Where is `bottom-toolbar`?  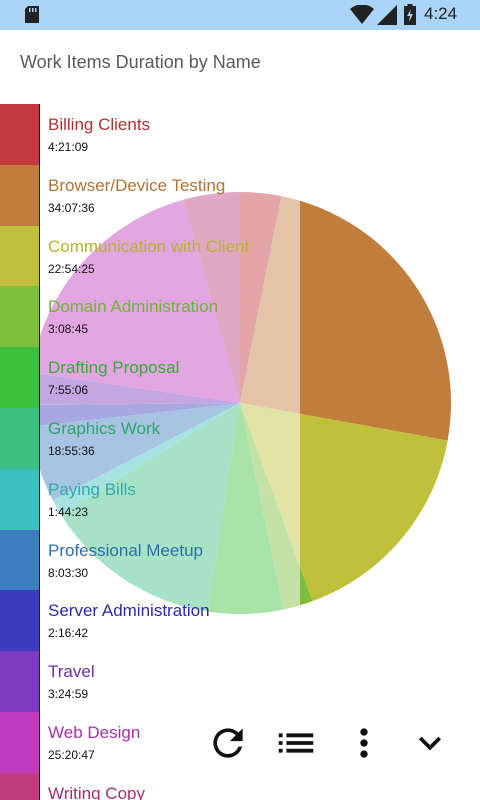 bottom-toolbar is located at coordinates (340, 745).